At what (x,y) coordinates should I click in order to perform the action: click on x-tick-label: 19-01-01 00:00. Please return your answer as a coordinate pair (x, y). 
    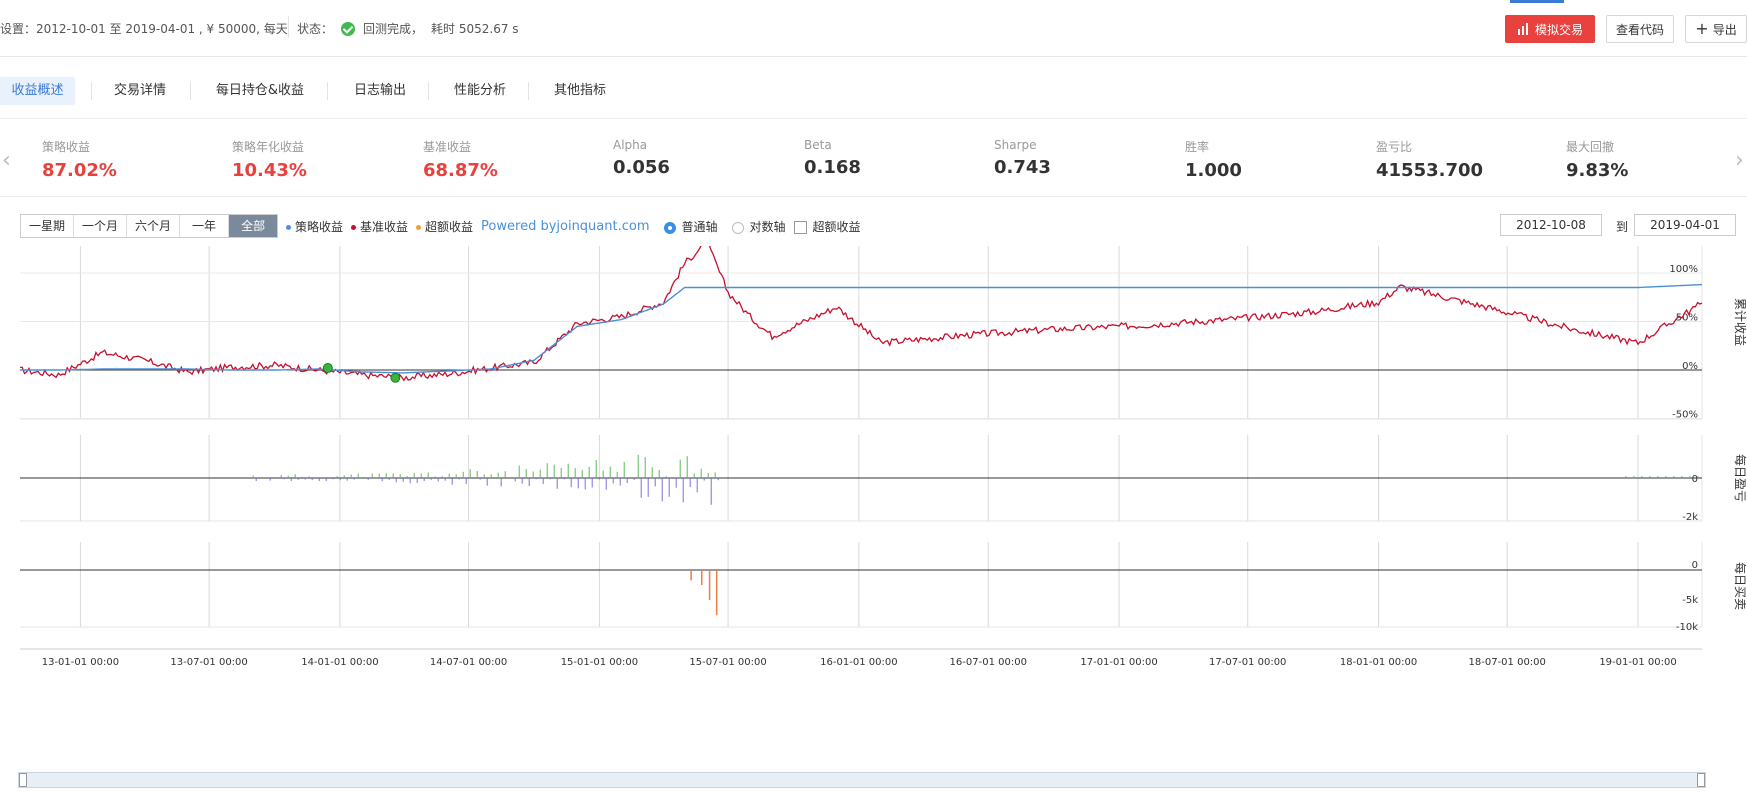
    Looking at the image, I should click on (1637, 662).